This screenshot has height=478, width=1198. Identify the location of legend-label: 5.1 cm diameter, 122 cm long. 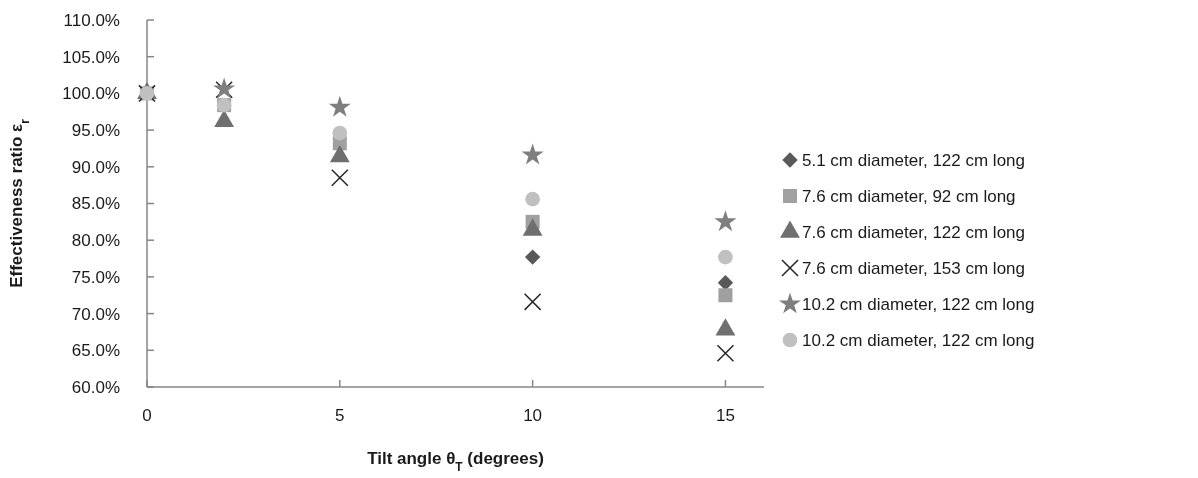
(914, 160).